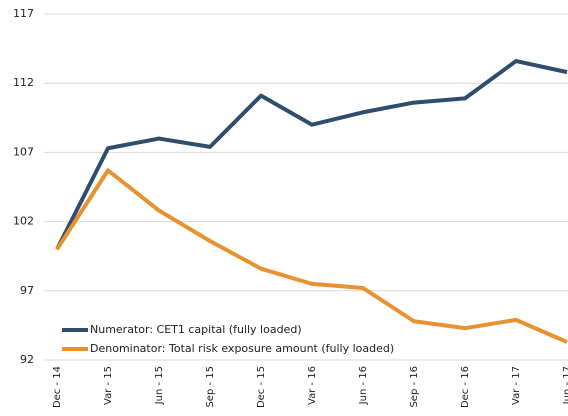 This screenshot has height=416, width=568. Describe the element at coordinates (23, 82) in the screenshot. I see `y-tick-label: 112` at that location.